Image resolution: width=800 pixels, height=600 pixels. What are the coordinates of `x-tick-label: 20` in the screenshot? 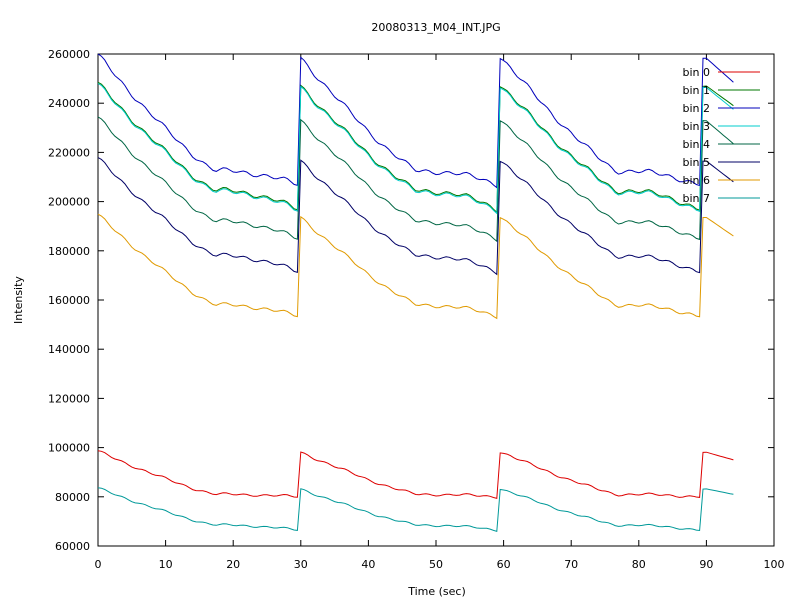 It's located at (233, 564).